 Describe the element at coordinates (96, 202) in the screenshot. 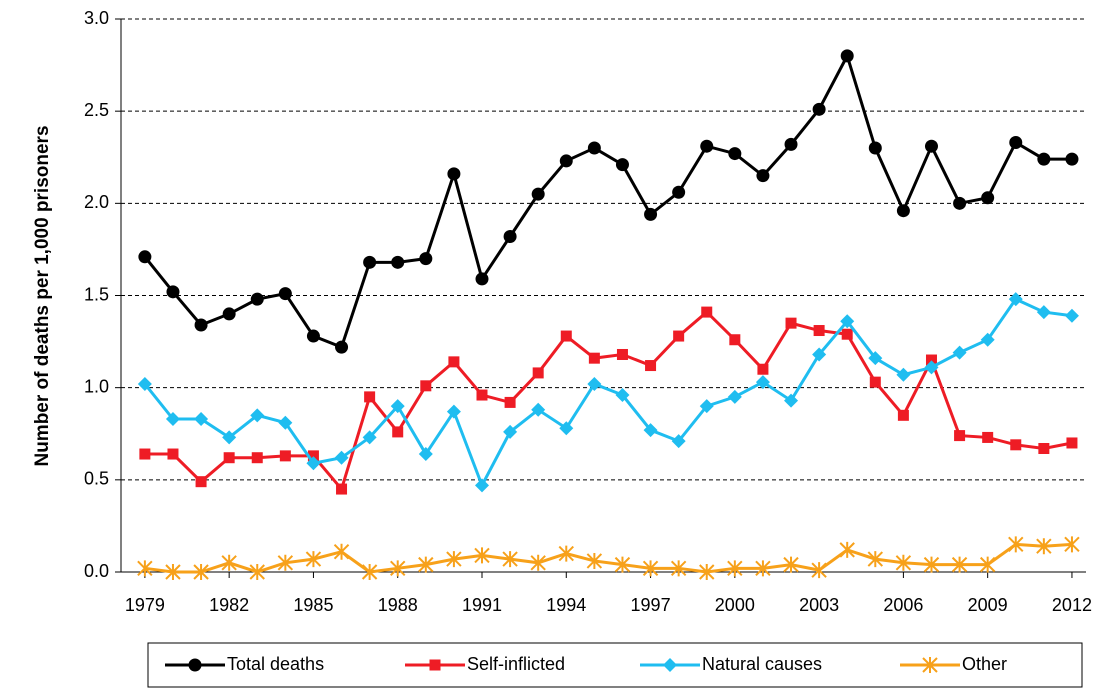

I see `y-tick-label: 2.0` at that location.